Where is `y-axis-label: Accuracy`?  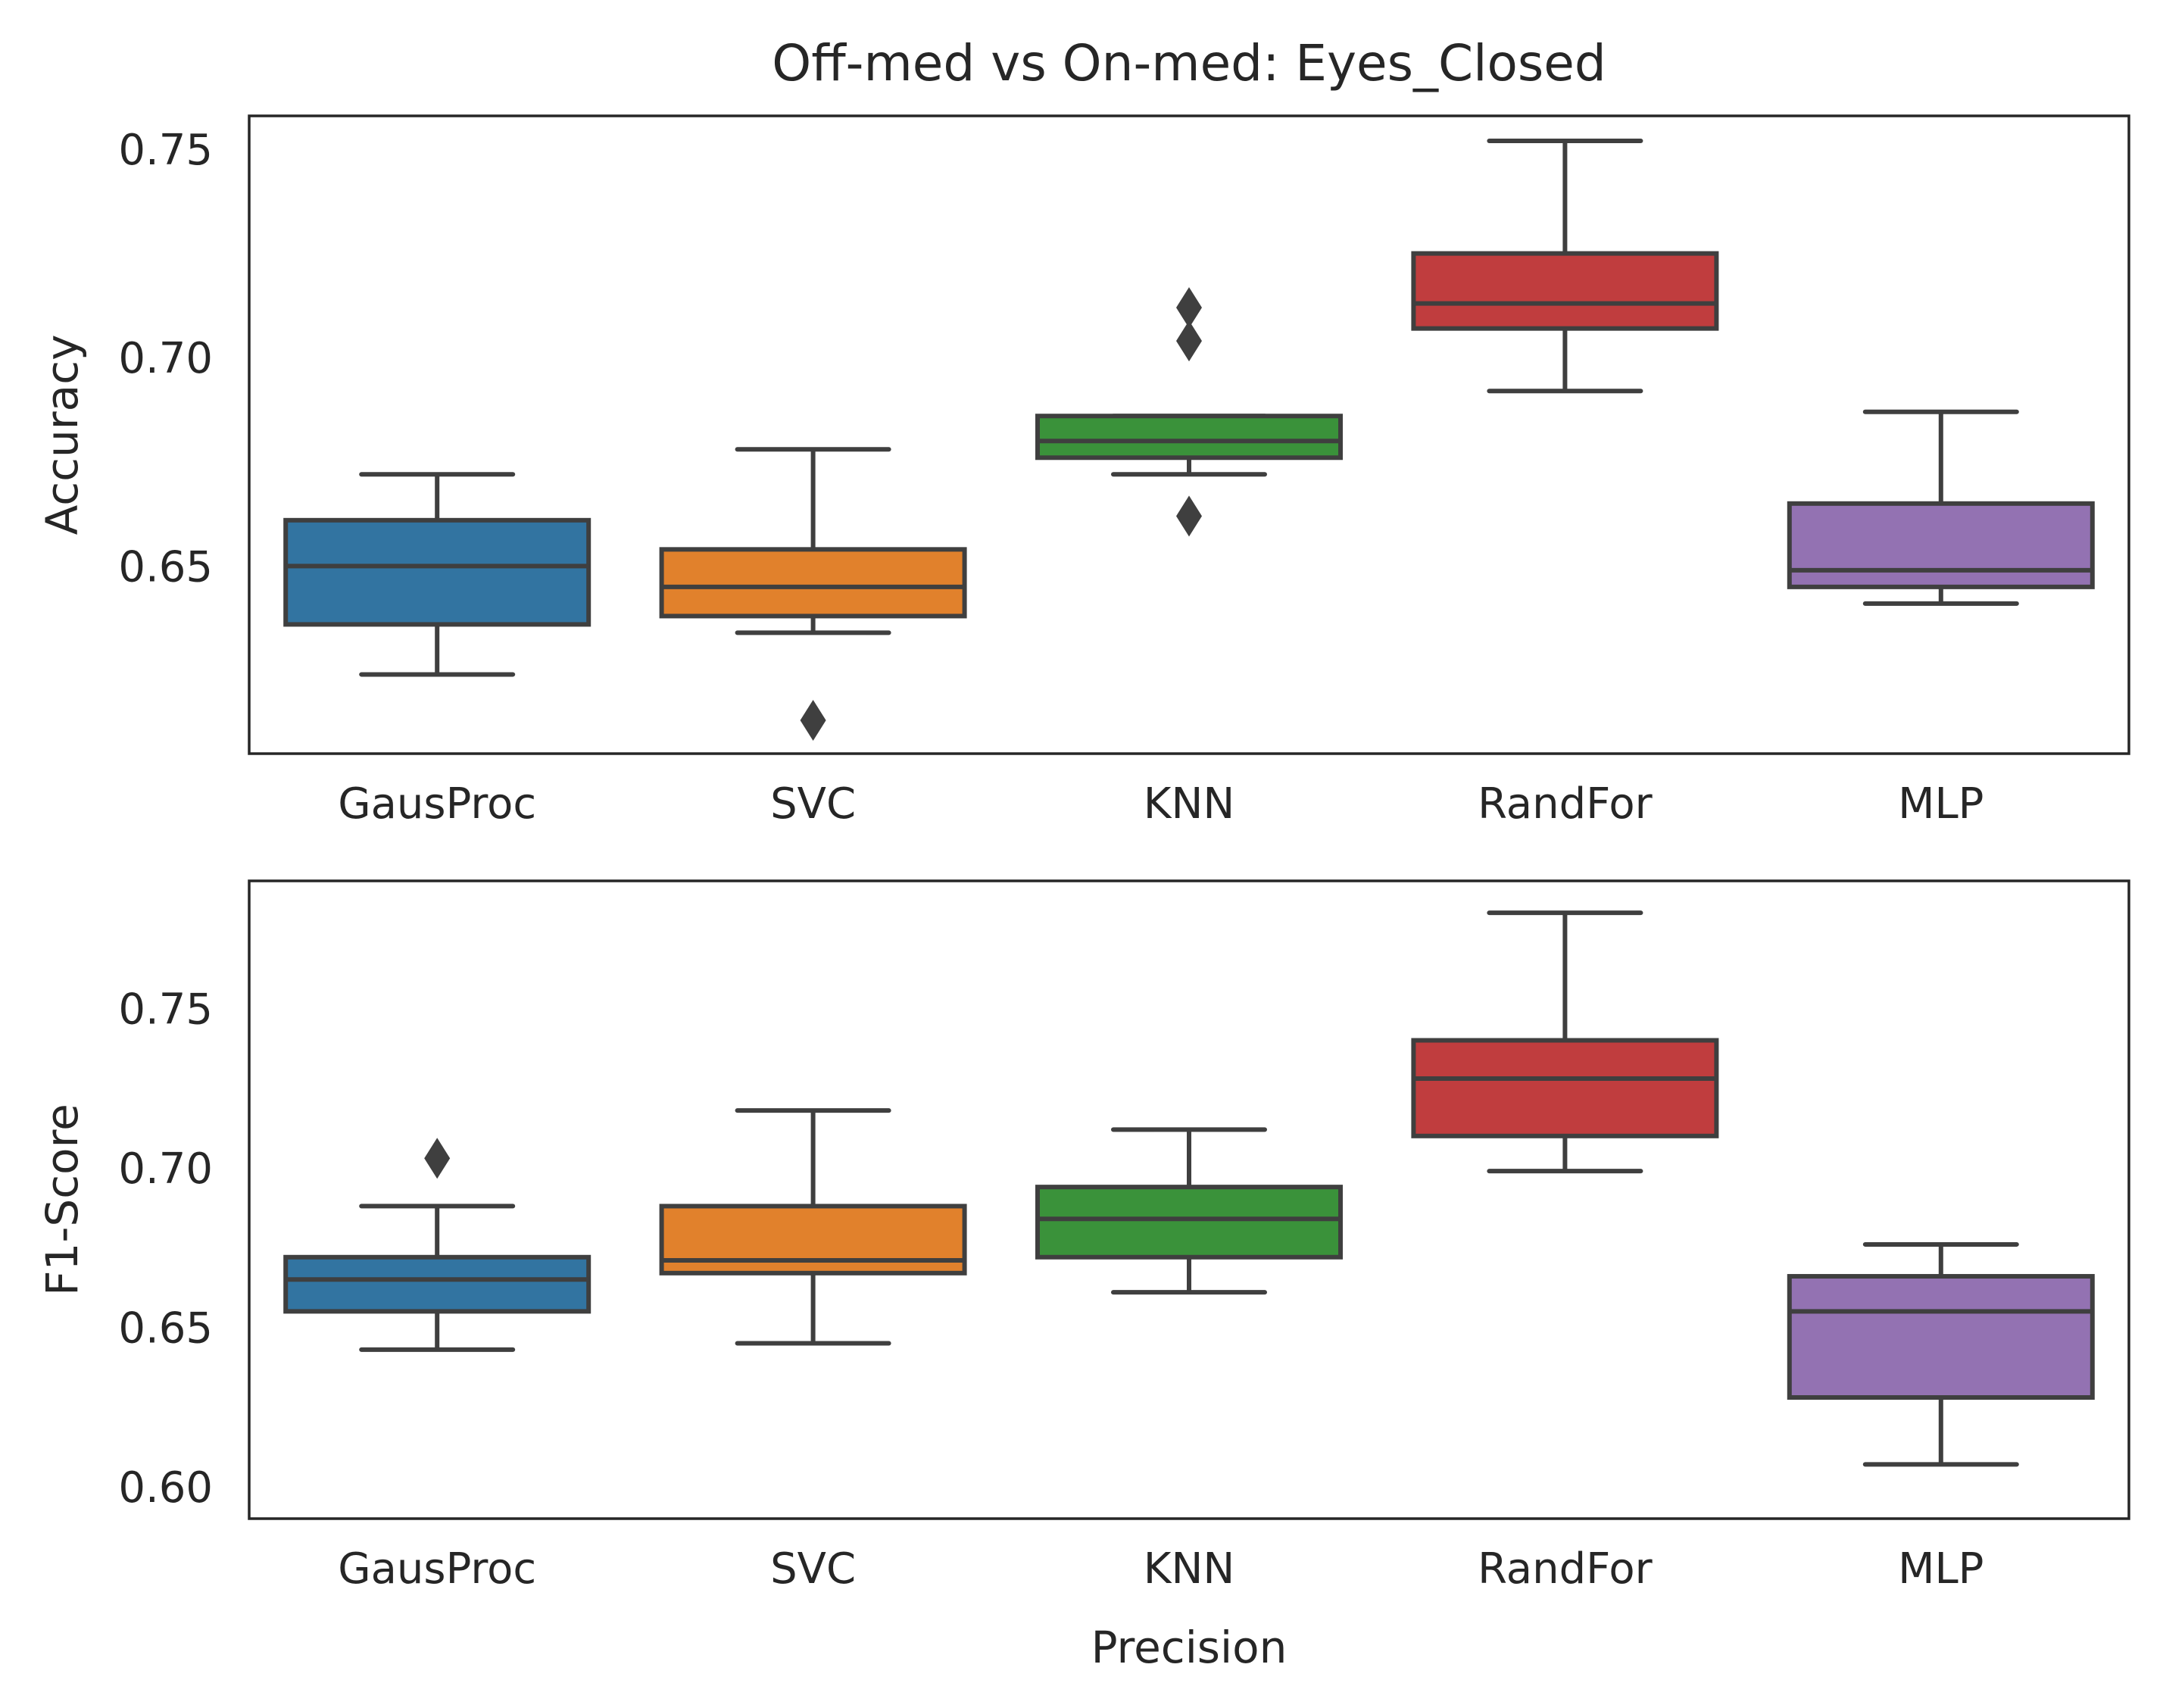 y-axis-label: Accuracy is located at coordinates (62, 435).